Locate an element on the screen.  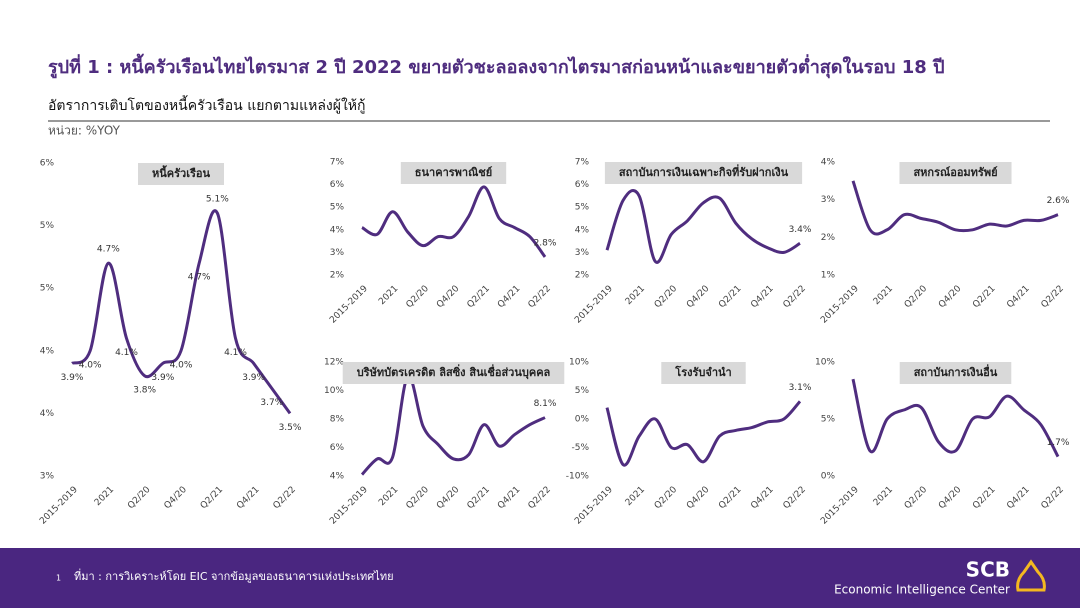
logo-subtitle: Economic Intelligence Center is located at coordinates (922, 590).